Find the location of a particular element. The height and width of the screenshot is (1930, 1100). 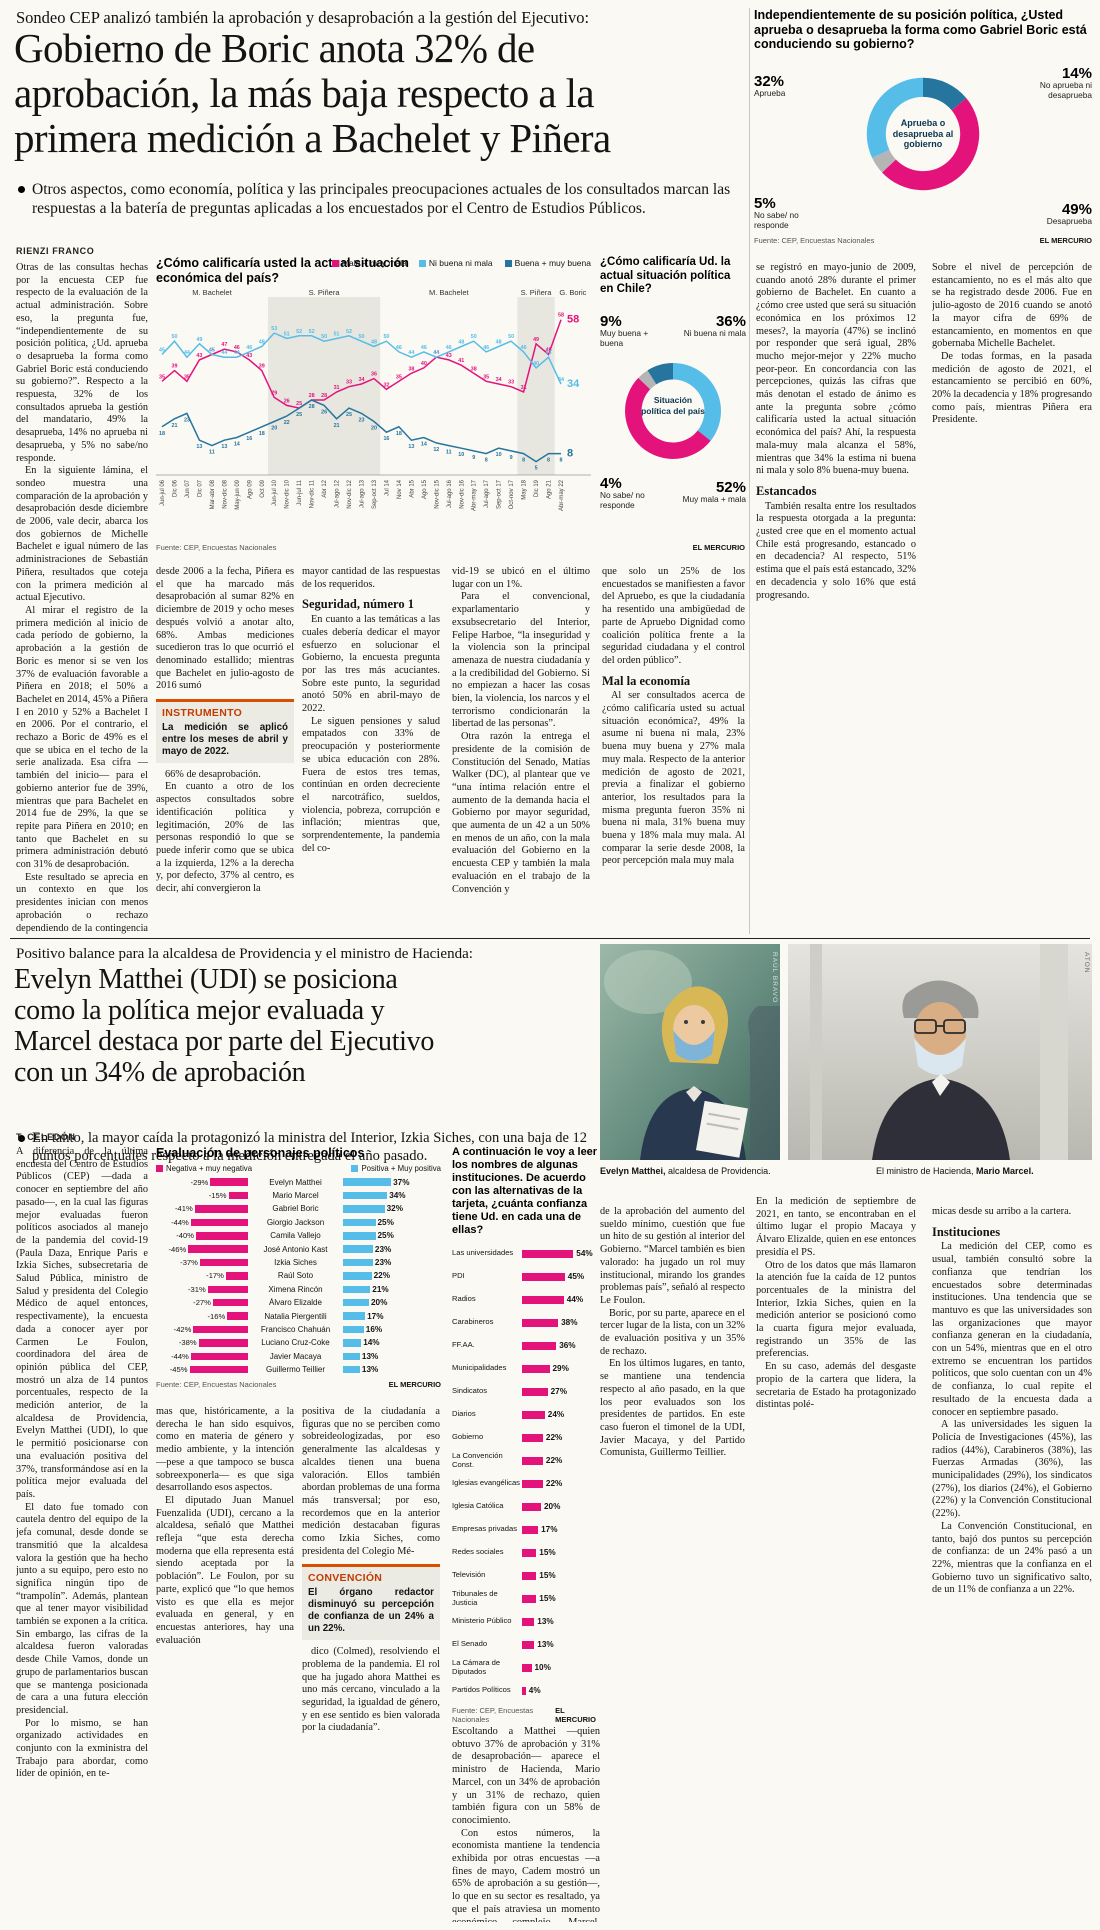

institution-name: Ministerio Público is located at coordinates (482, 1621).